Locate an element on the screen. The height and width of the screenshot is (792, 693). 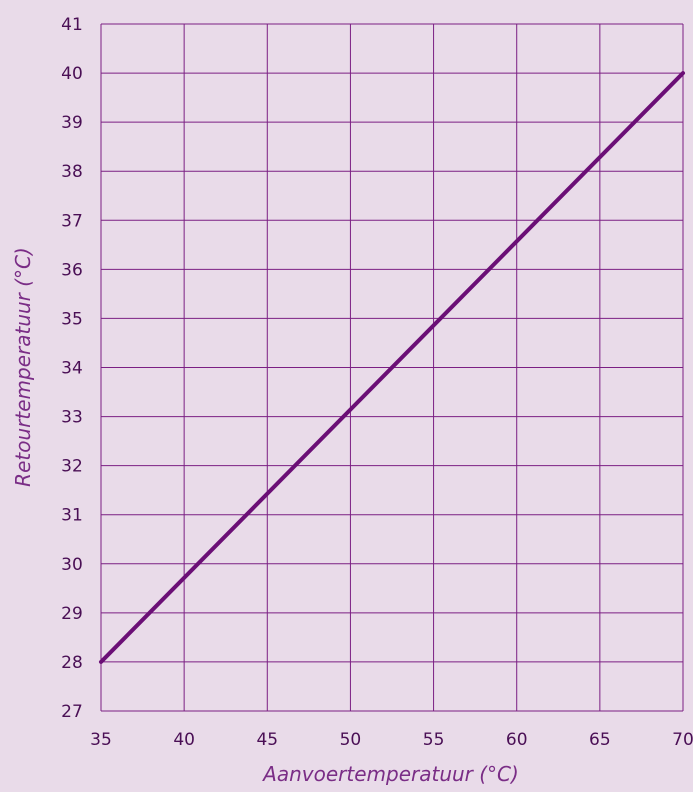
y-tick-label: 29 is located at coordinates (72, 614).